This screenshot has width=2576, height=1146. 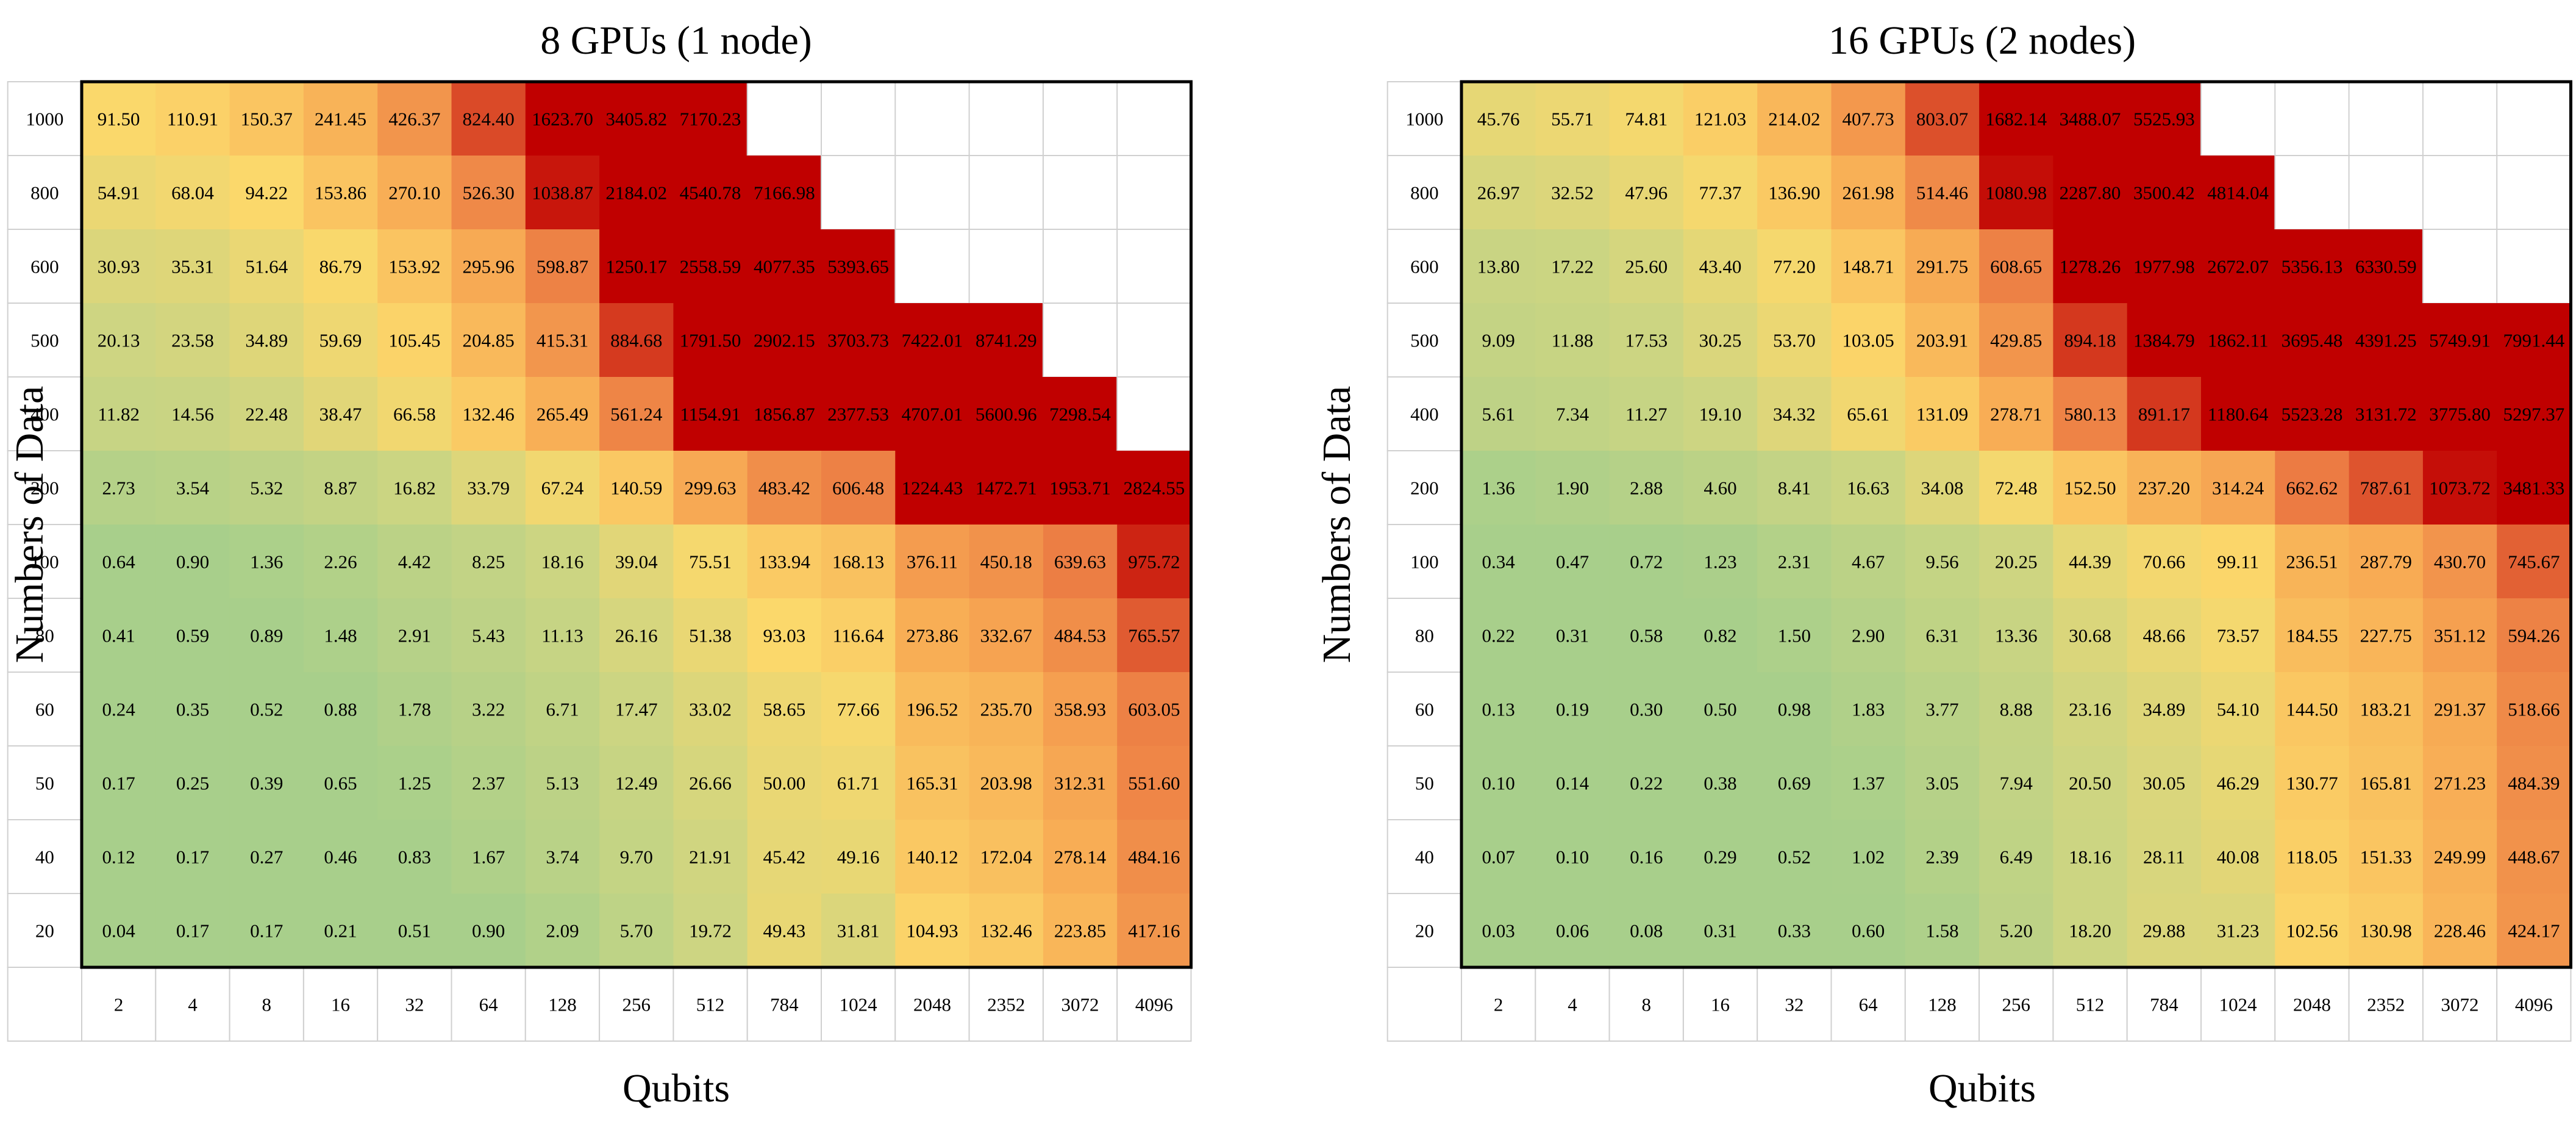 I want to click on cell-value-label: 165.81, so click(x=2386, y=783).